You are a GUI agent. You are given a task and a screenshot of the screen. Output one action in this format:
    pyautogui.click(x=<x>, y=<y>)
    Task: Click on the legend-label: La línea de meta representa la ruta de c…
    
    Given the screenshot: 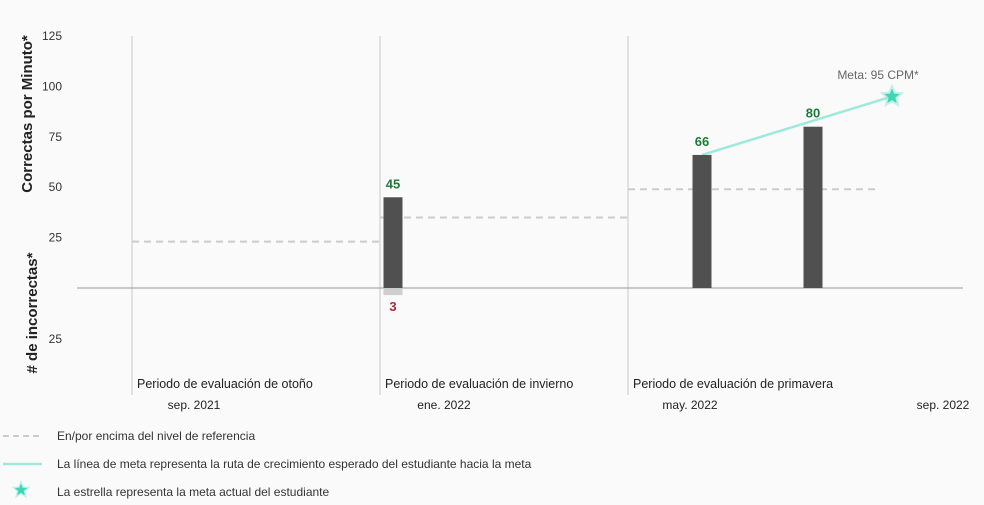 What is the action you would take?
    pyautogui.click(x=294, y=464)
    